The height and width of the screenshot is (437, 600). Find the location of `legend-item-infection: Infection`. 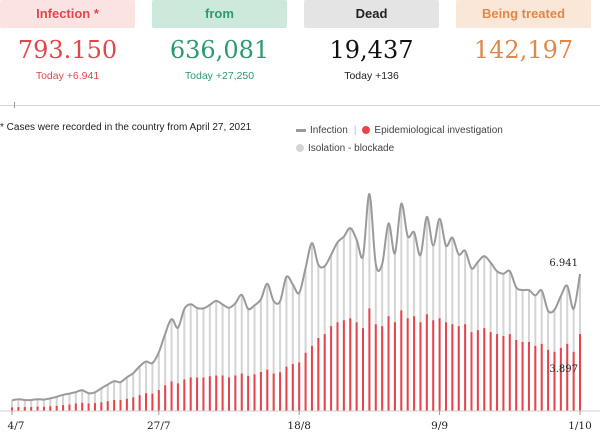

legend-item-infection: Infection is located at coordinates (322, 131).